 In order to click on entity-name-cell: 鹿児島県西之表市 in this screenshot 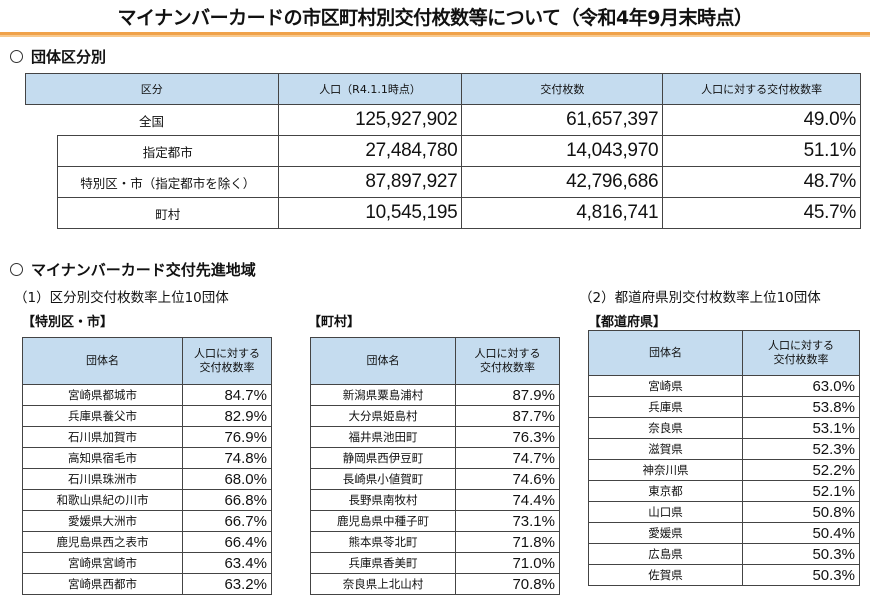, I will do `click(102, 542)`.